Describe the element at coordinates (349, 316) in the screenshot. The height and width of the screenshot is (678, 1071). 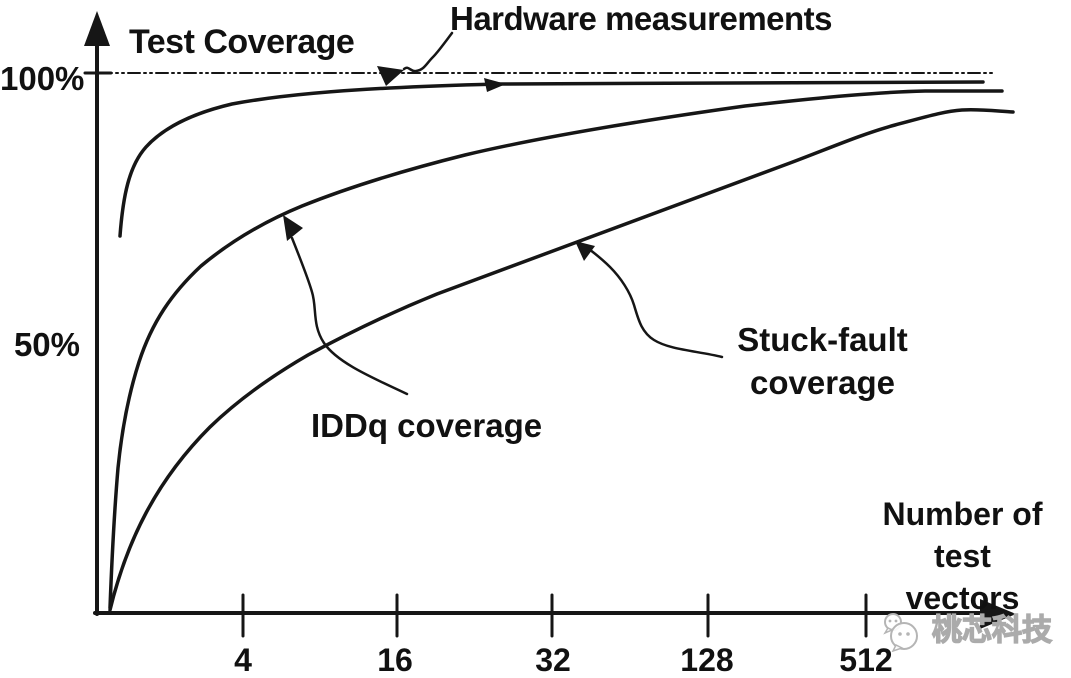
I see `iddq-leader-line` at that location.